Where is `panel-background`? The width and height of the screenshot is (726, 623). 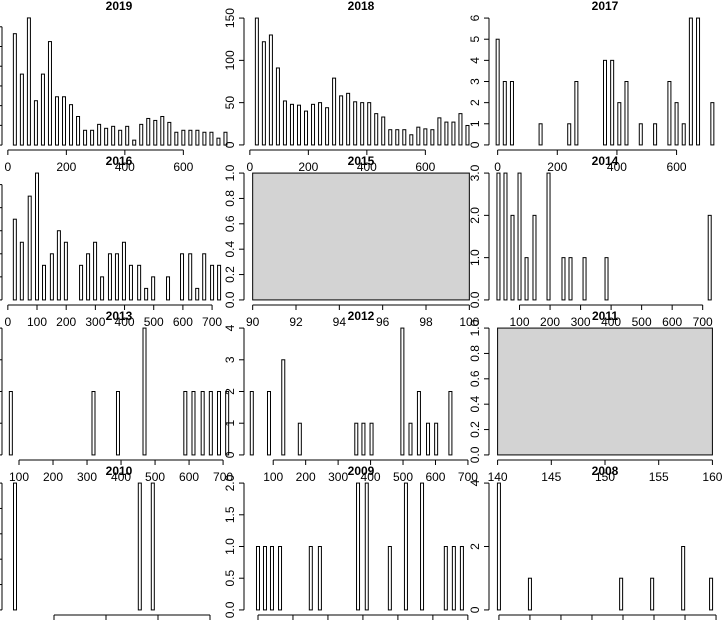 panel-background is located at coordinates (605, 391).